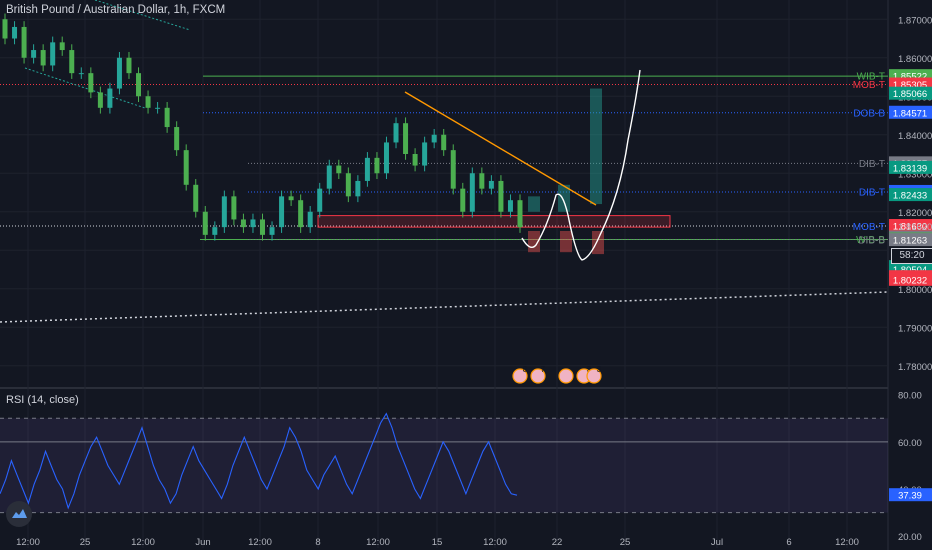  Describe the element at coordinates (910, 443) in the screenshot. I see `rsi-tick-label: 60.00` at that location.